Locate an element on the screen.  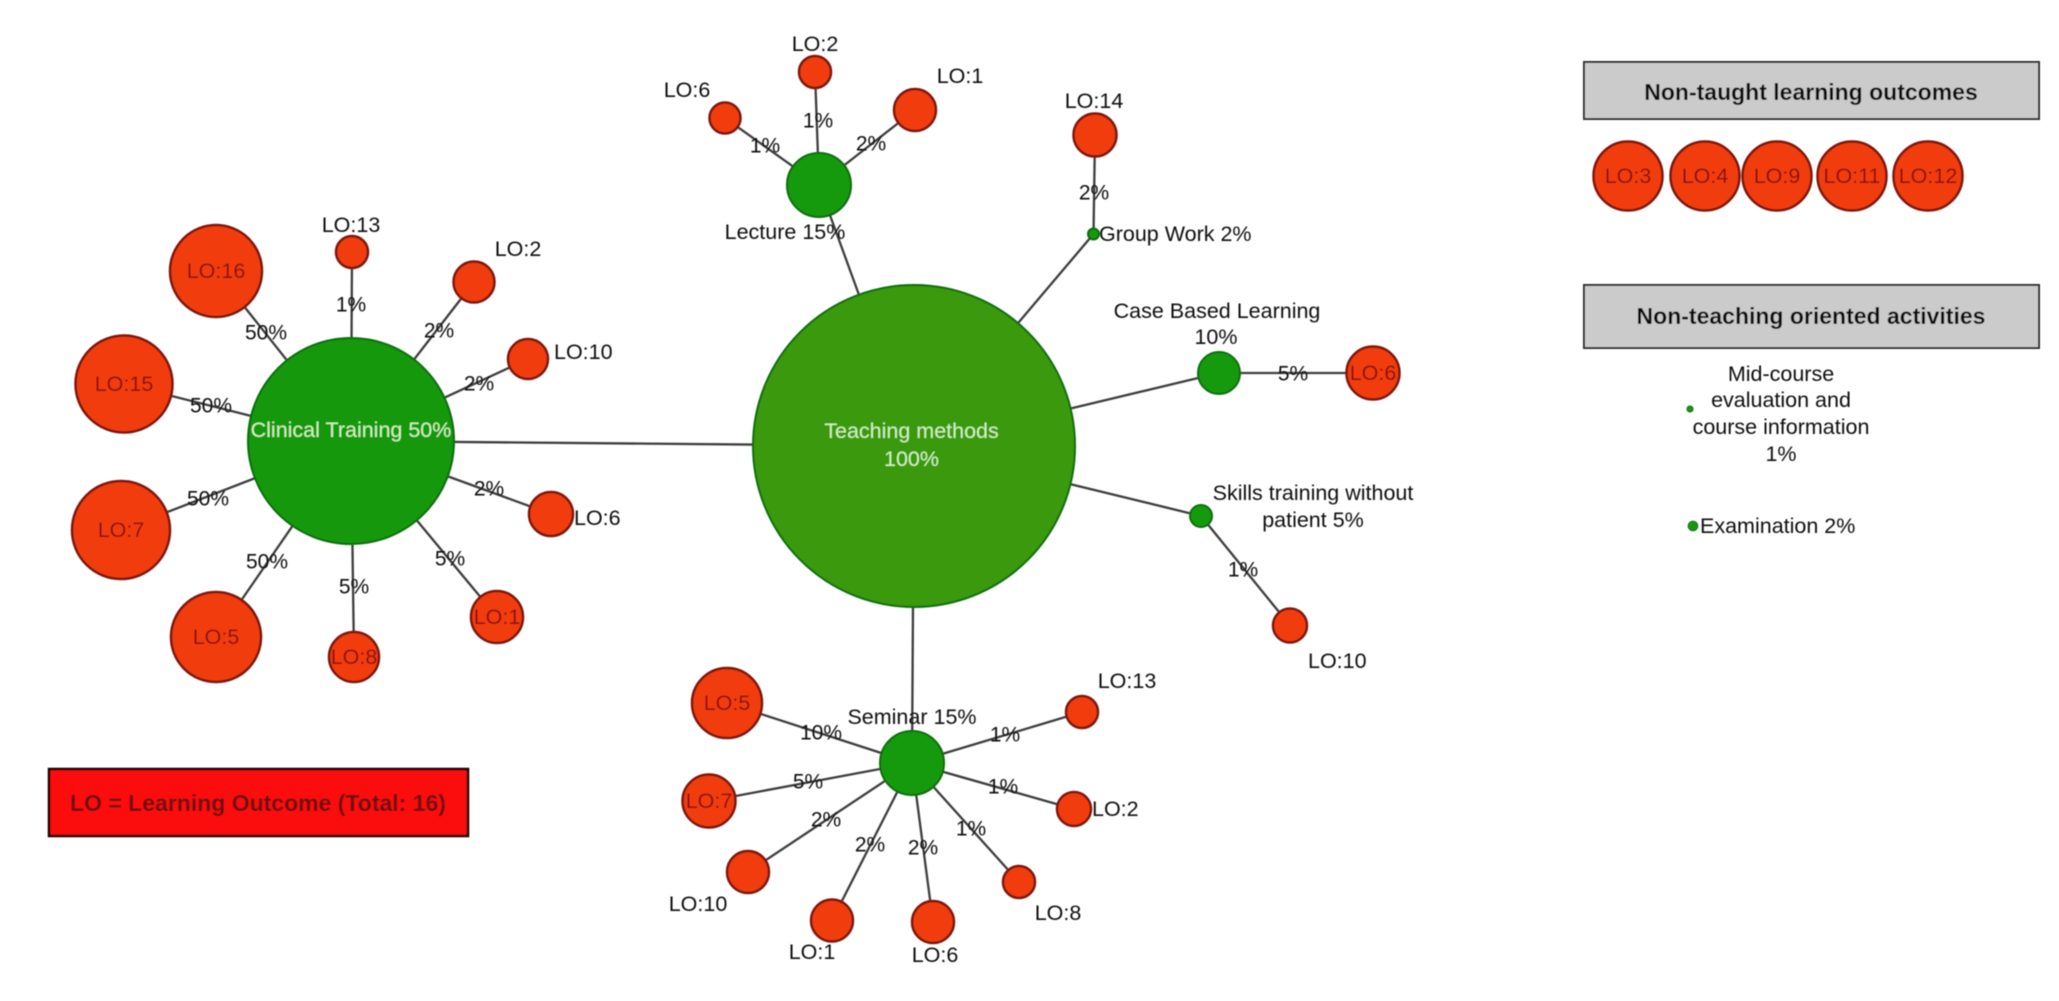
svg-text: LO:9 is located at coordinates (1777, 176).